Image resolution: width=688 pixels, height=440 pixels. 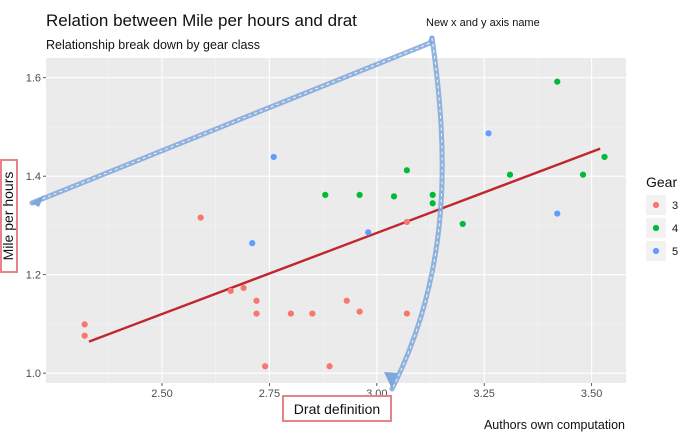 I want to click on x-tick-label: 3.50, so click(x=591, y=394).